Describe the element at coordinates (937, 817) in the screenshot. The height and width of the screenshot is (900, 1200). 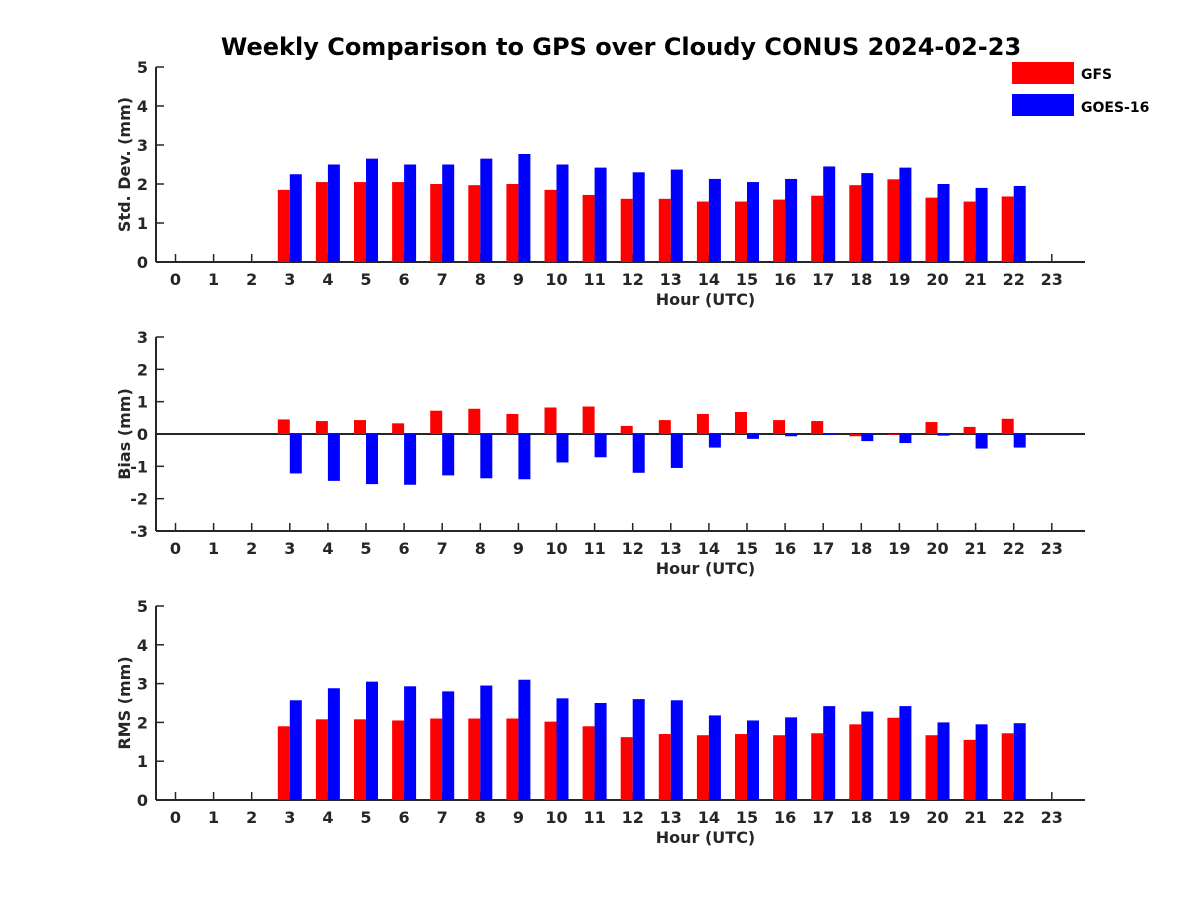
I see `rms-x-tick-label: 20` at that location.